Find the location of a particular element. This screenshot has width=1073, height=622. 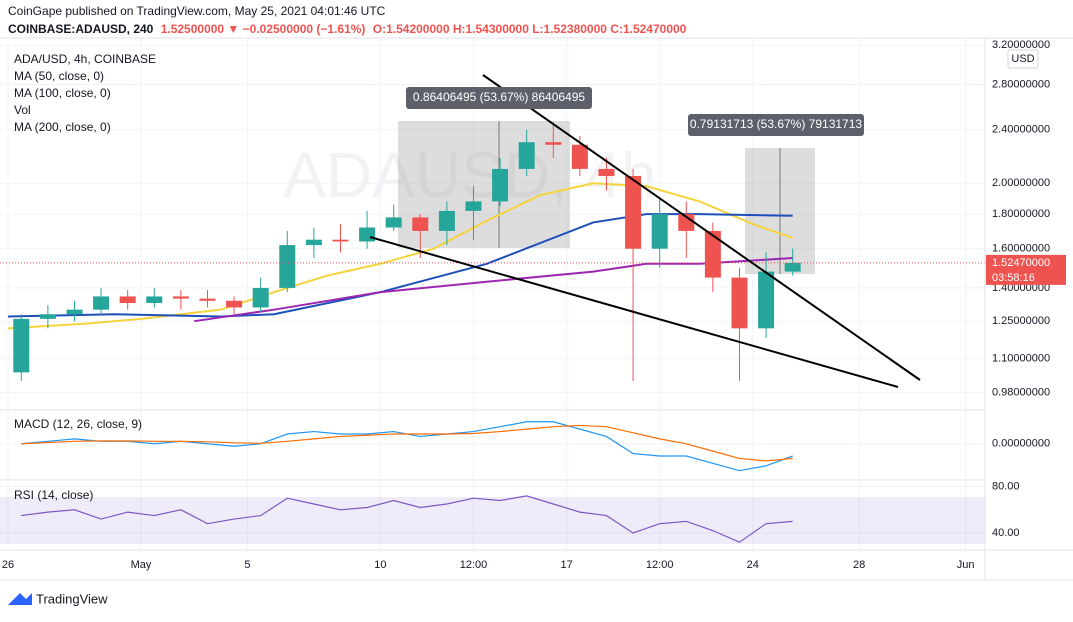

watermark: ADAUSD, 4h is located at coordinates (469, 175).